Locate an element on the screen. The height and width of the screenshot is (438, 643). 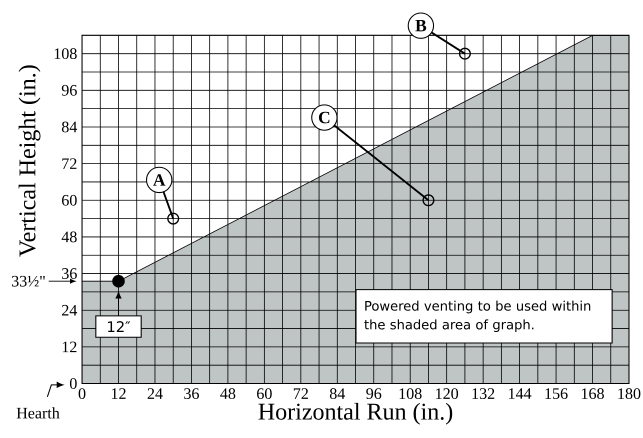
x-tick-label: 48 is located at coordinates (228, 393).